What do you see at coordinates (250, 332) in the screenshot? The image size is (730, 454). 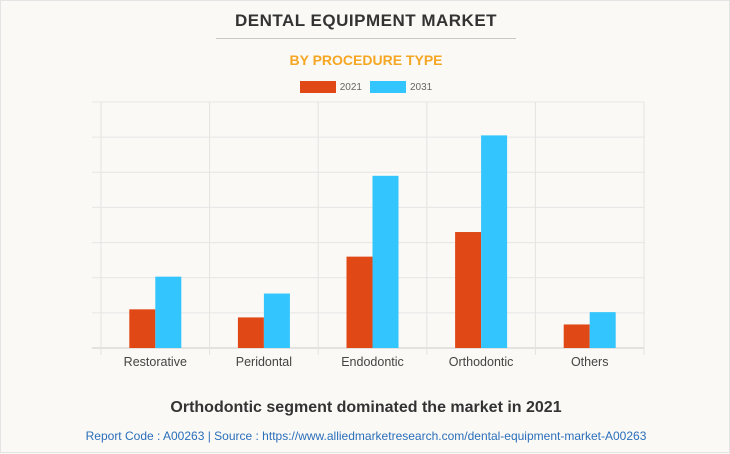 I see `bar-2021-peridontal` at bounding box center [250, 332].